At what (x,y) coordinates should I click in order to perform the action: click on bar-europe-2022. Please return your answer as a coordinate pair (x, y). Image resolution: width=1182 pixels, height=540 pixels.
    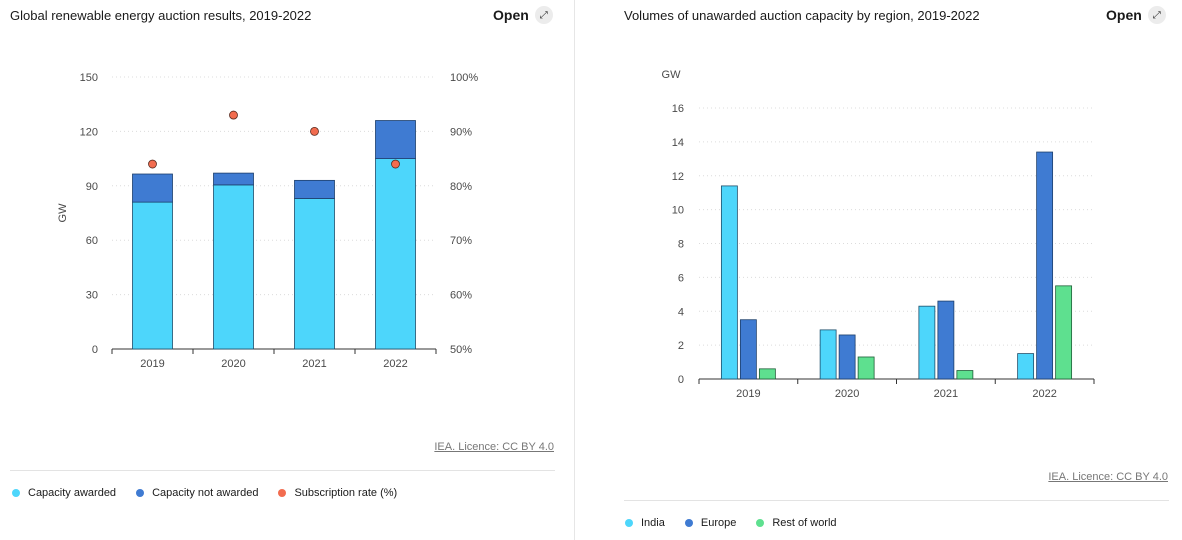
    Looking at the image, I should click on (1045, 265).